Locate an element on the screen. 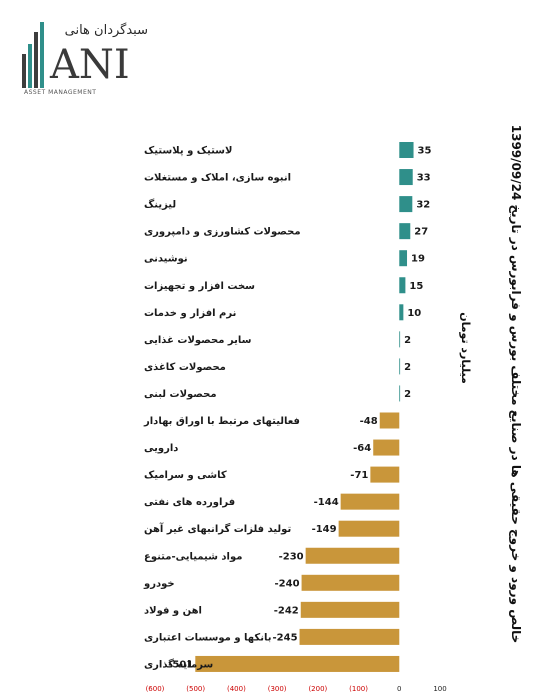  data-label: 33 is located at coordinates (424, 178).